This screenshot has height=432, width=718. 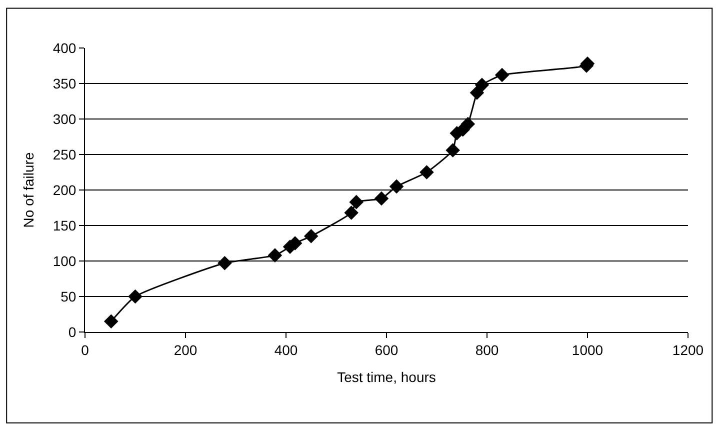 I want to click on y-tick-label: 400, so click(x=64, y=48).